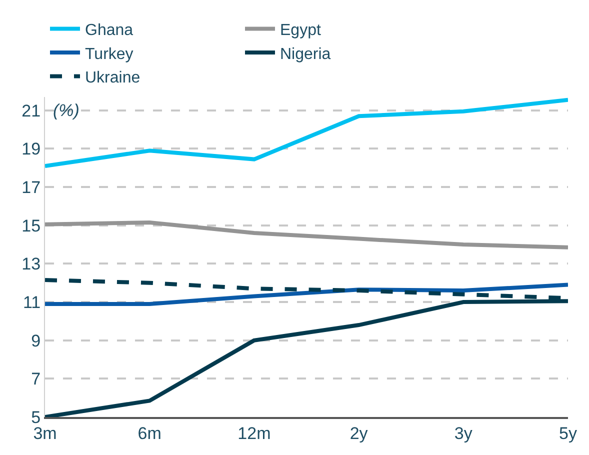 The width and height of the screenshot is (589, 455). Describe the element at coordinates (301, 30) in the screenshot. I see `legend-label: Egypt` at that location.